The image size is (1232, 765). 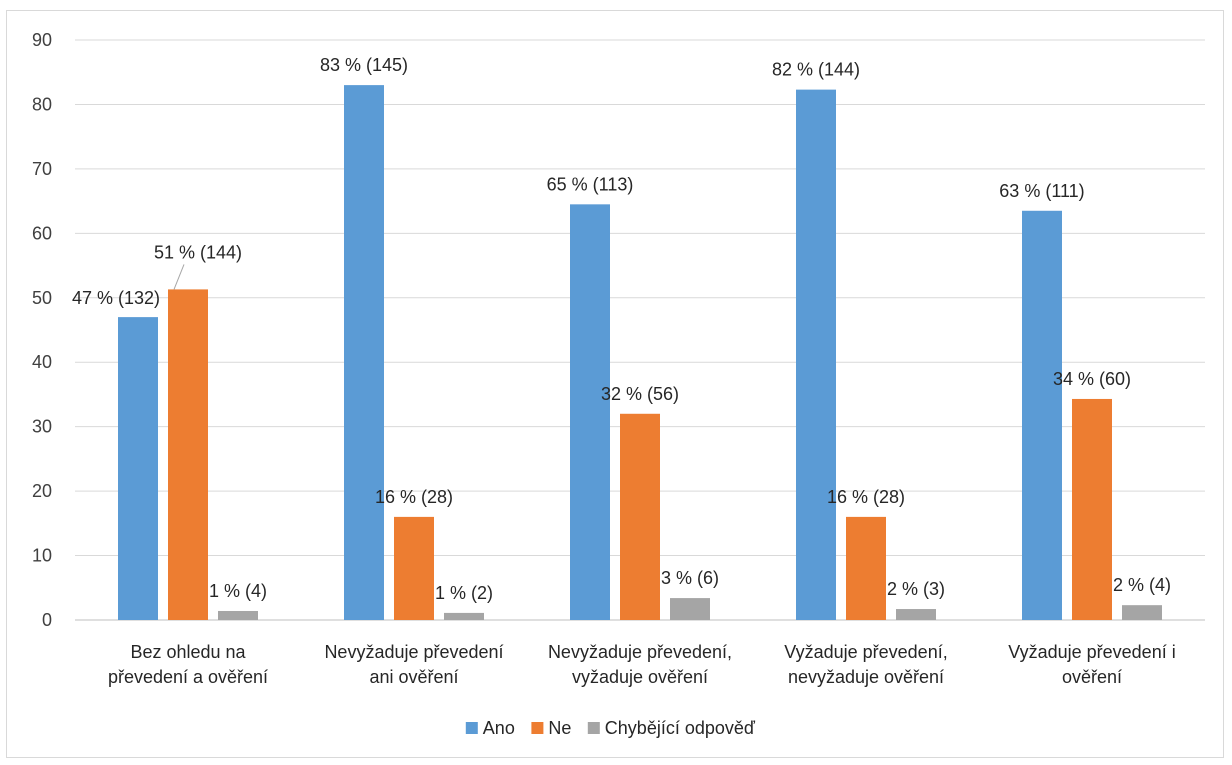 I want to click on y-axis: 0 10 20 30 40 50 60 70 80 90, so click(x=42, y=330).